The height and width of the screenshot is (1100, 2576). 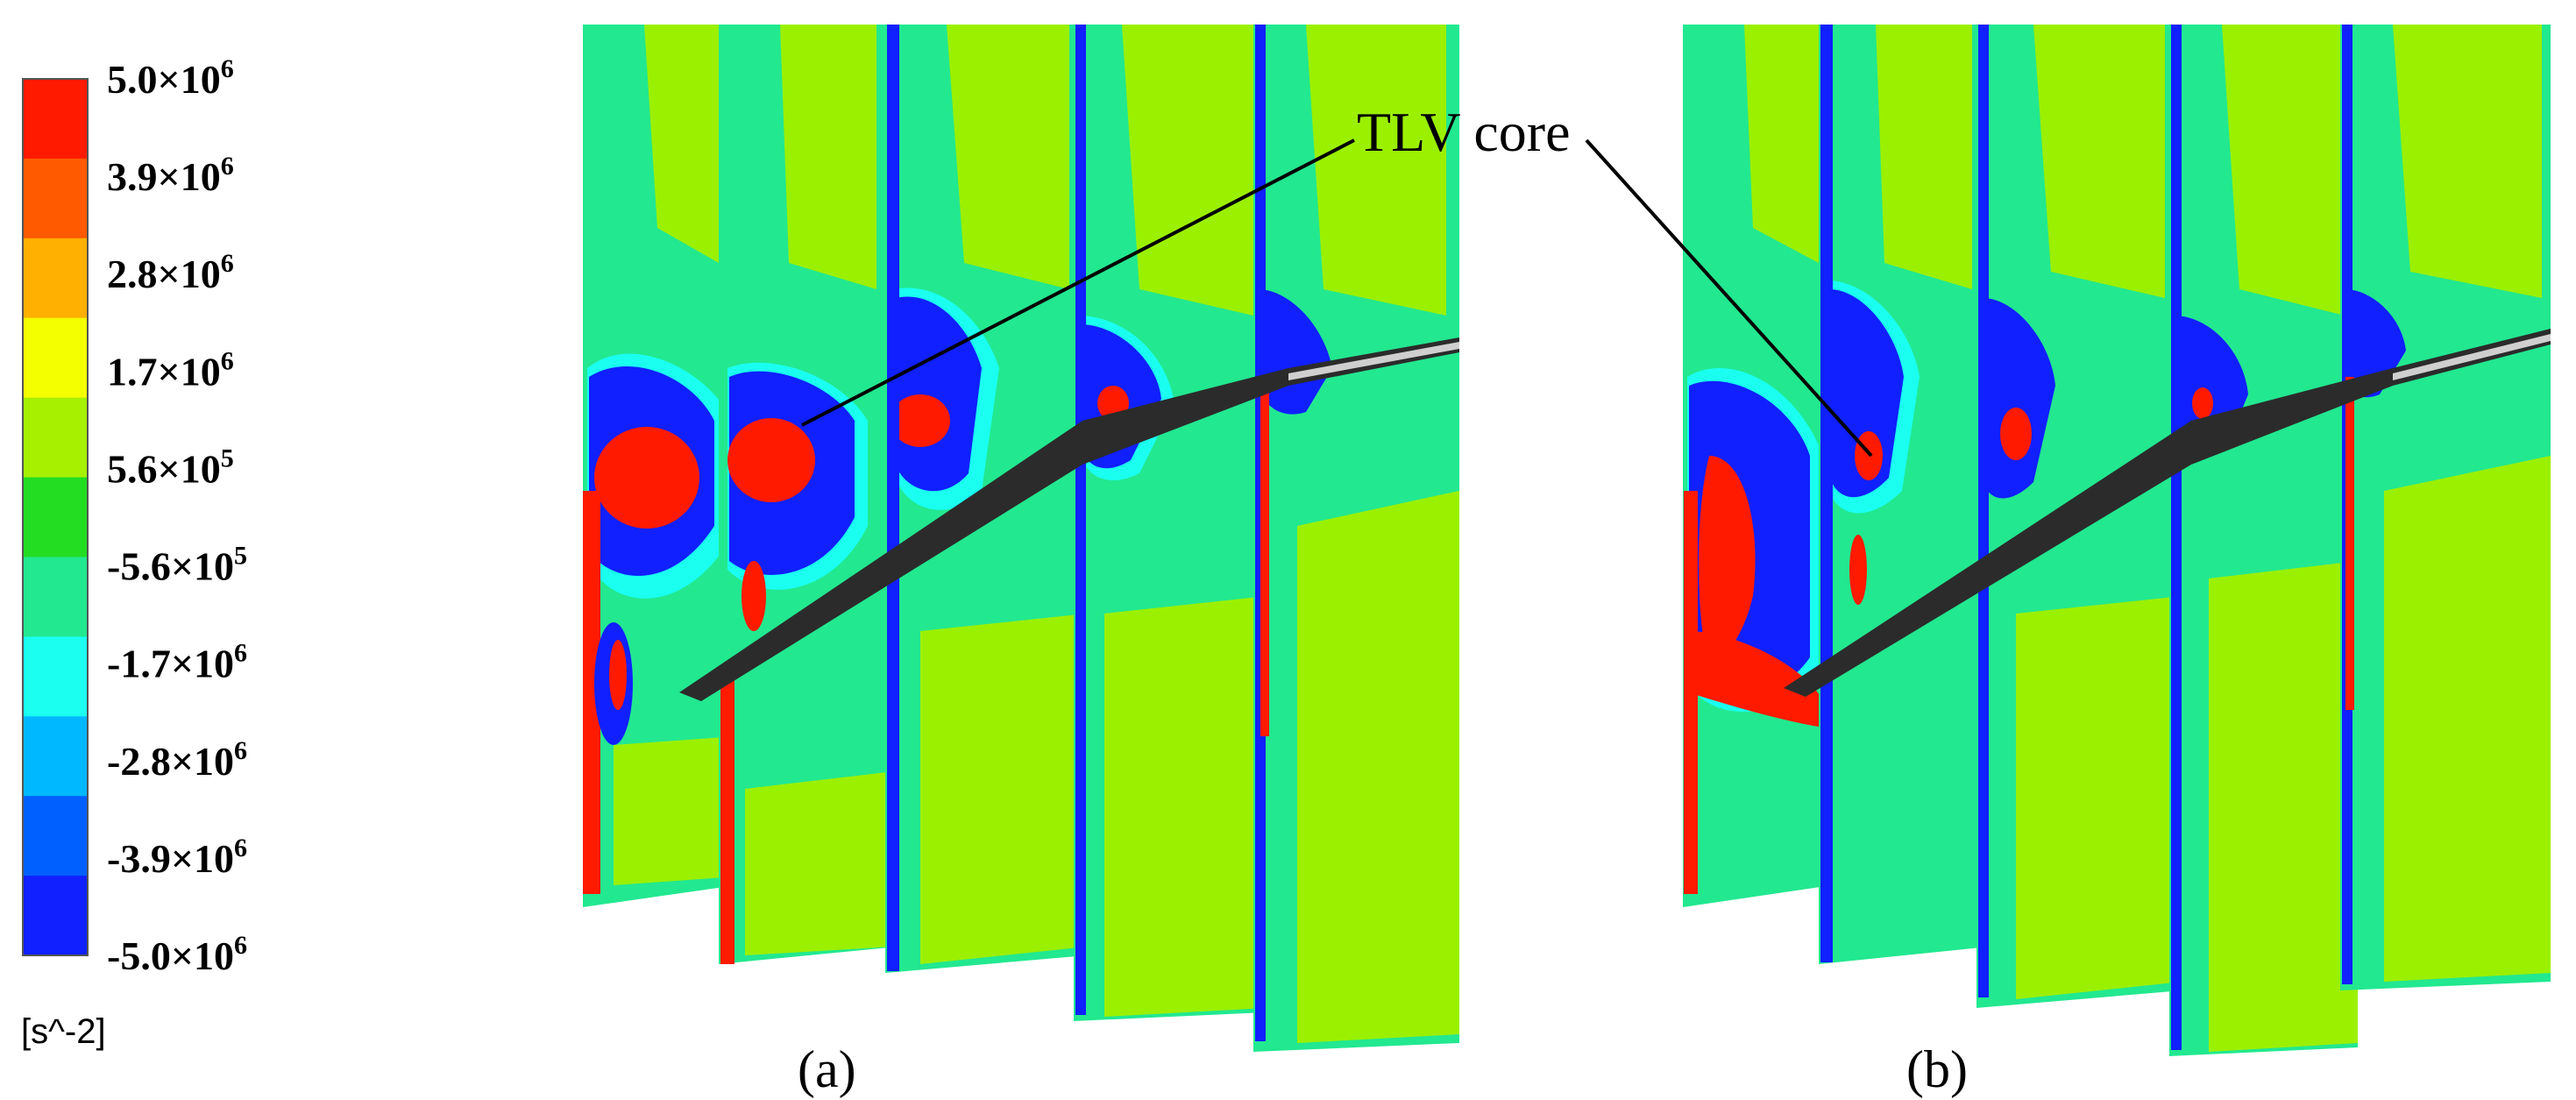 I want to click on tlv-core-annotation: TLV core, so click(x=1337, y=279).